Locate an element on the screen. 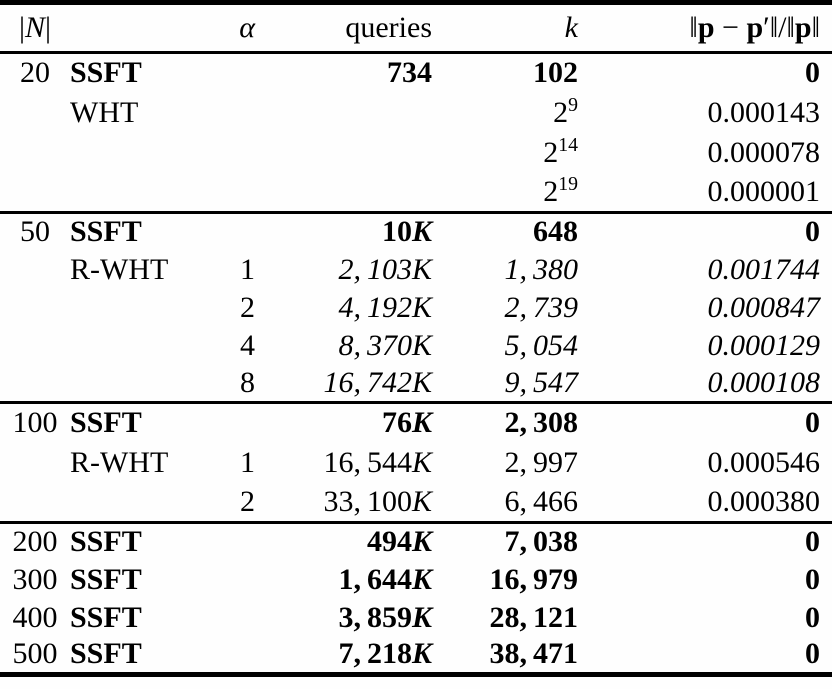 The height and width of the screenshot is (689, 832). cell-queries: 7, 218K is located at coordinates (385, 654).